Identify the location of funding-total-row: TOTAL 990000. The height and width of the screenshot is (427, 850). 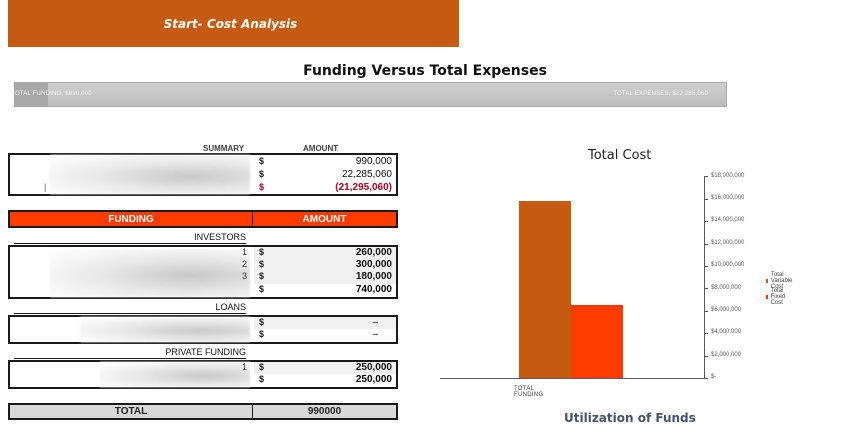
(203, 411).